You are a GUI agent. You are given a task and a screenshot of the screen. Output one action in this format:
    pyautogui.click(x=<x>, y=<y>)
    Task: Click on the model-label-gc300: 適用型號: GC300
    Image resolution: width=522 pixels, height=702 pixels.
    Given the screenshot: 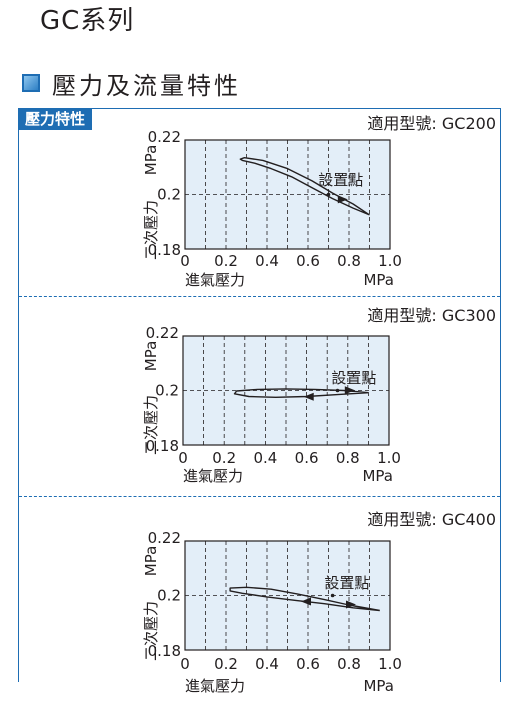 What is the action you would take?
    pyautogui.click(x=431, y=315)
    